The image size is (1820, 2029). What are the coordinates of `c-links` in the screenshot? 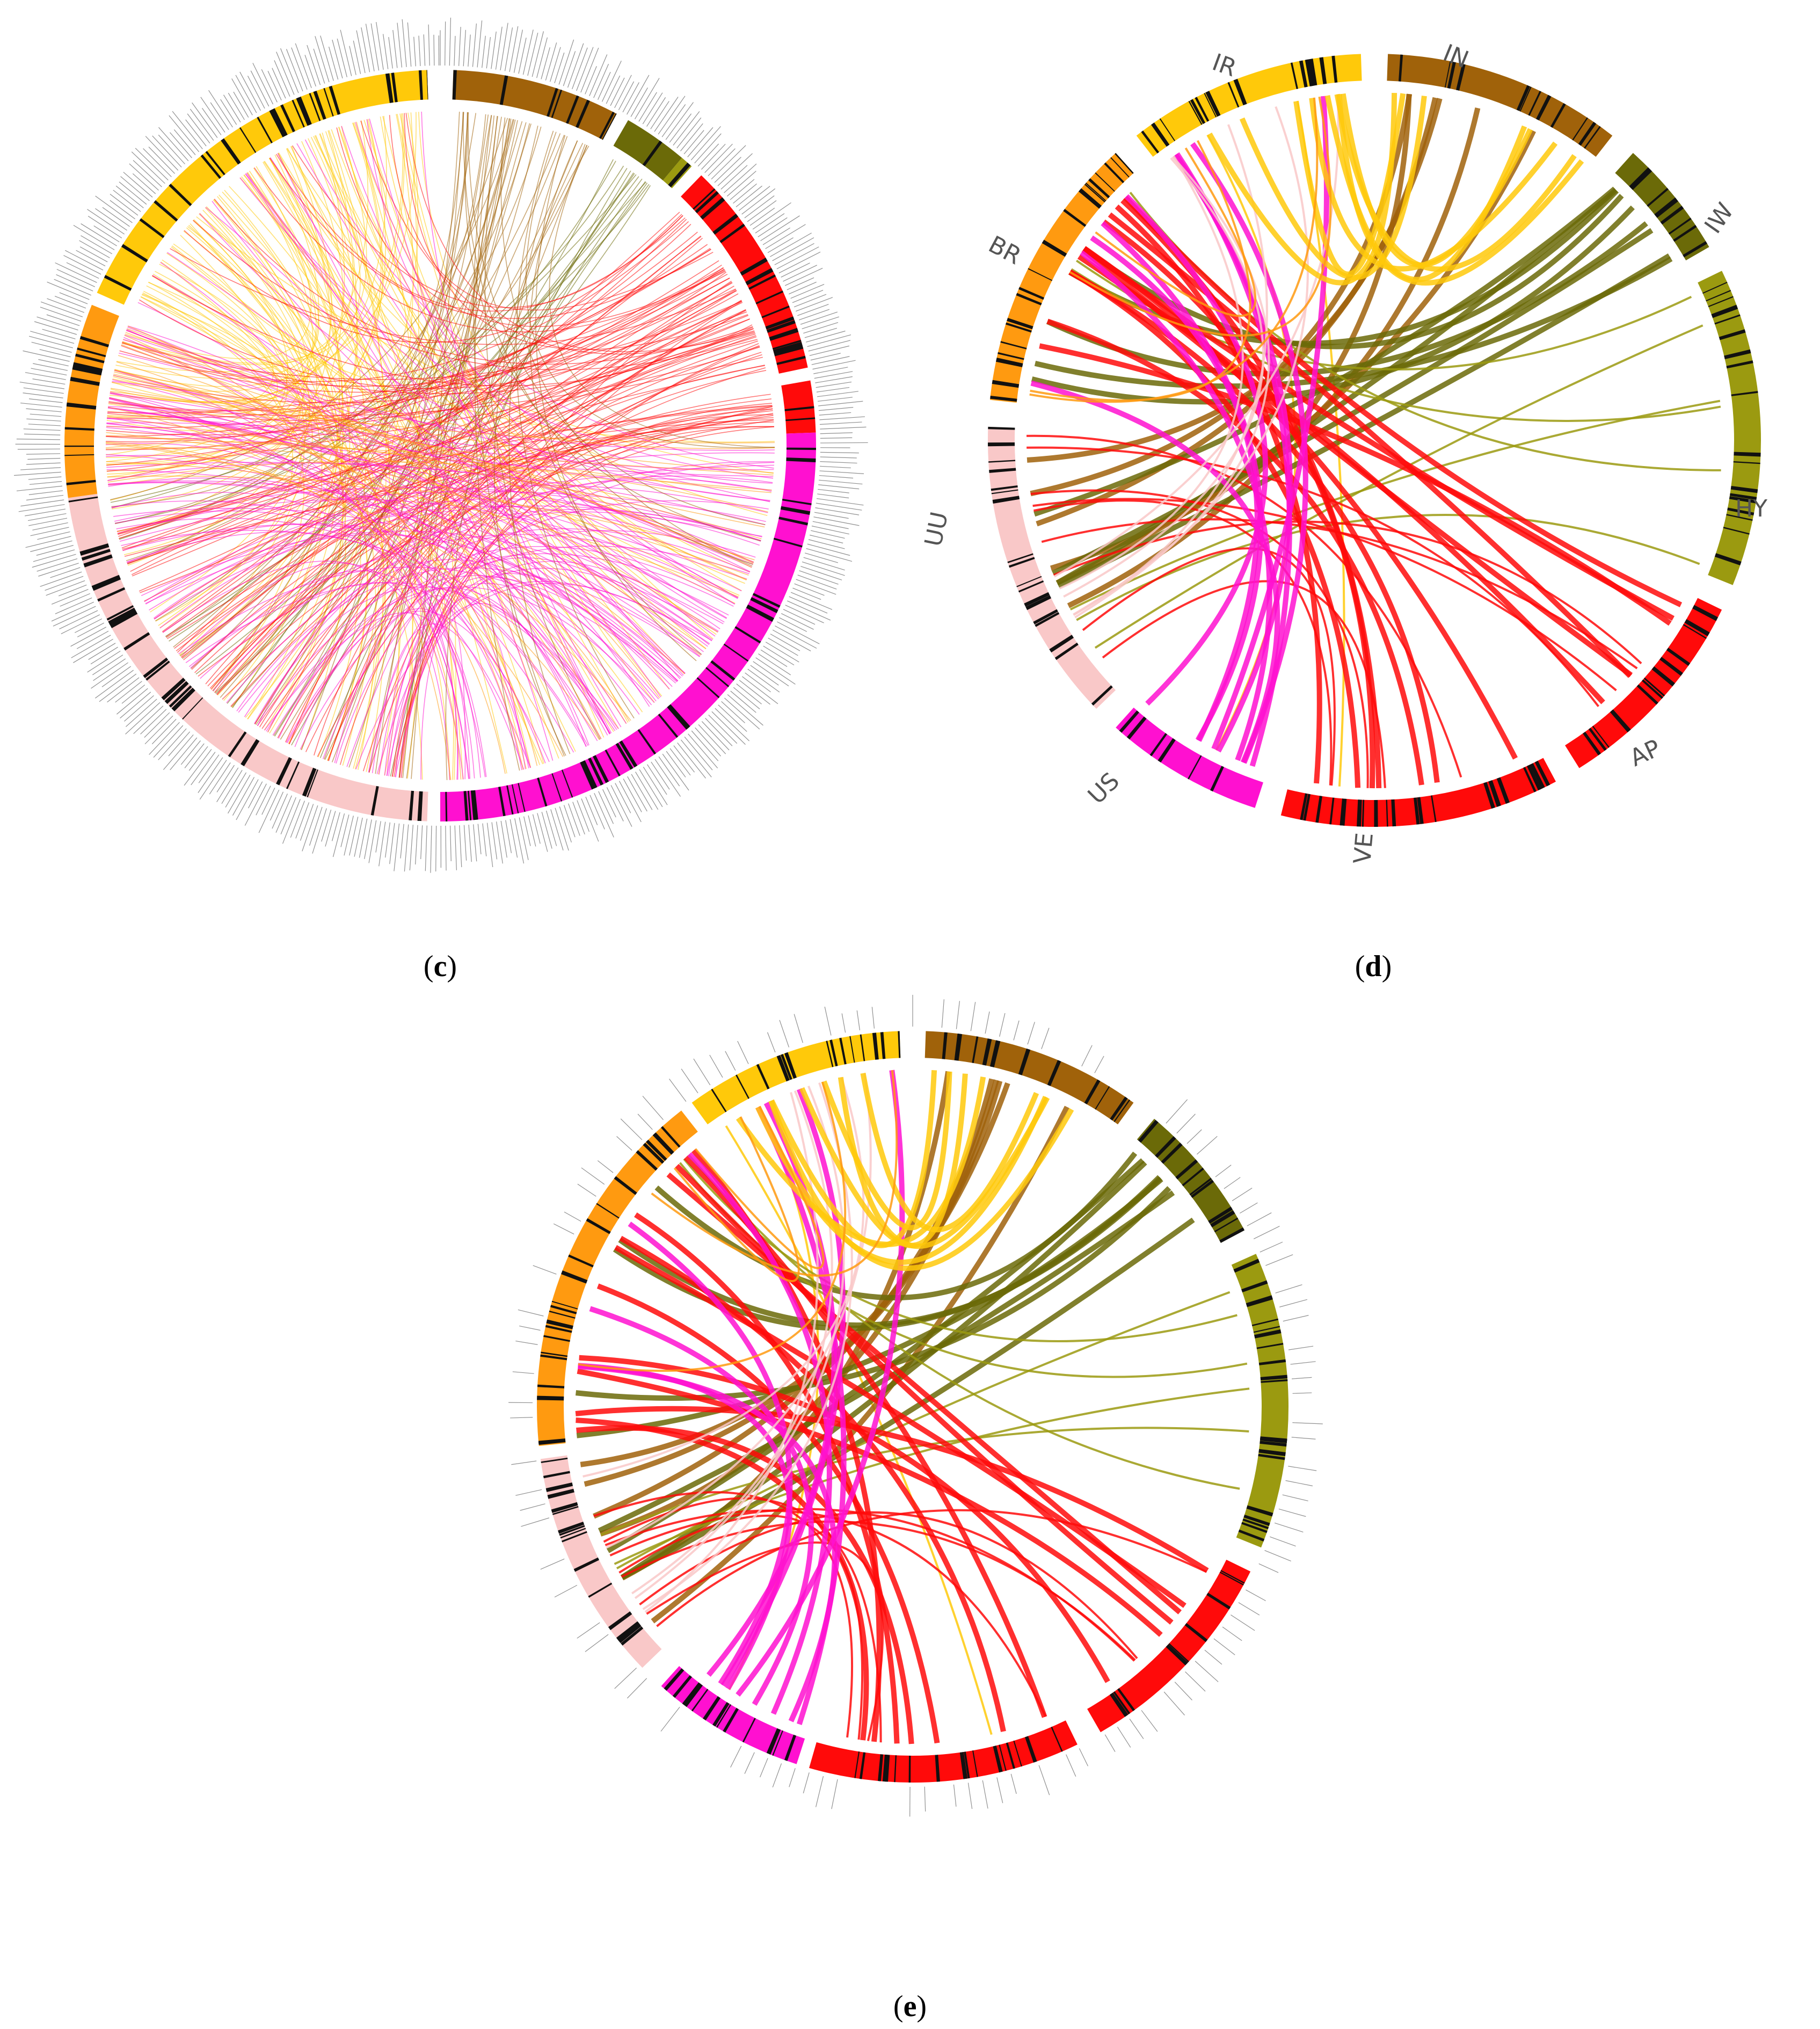 It's located at (440, 445).